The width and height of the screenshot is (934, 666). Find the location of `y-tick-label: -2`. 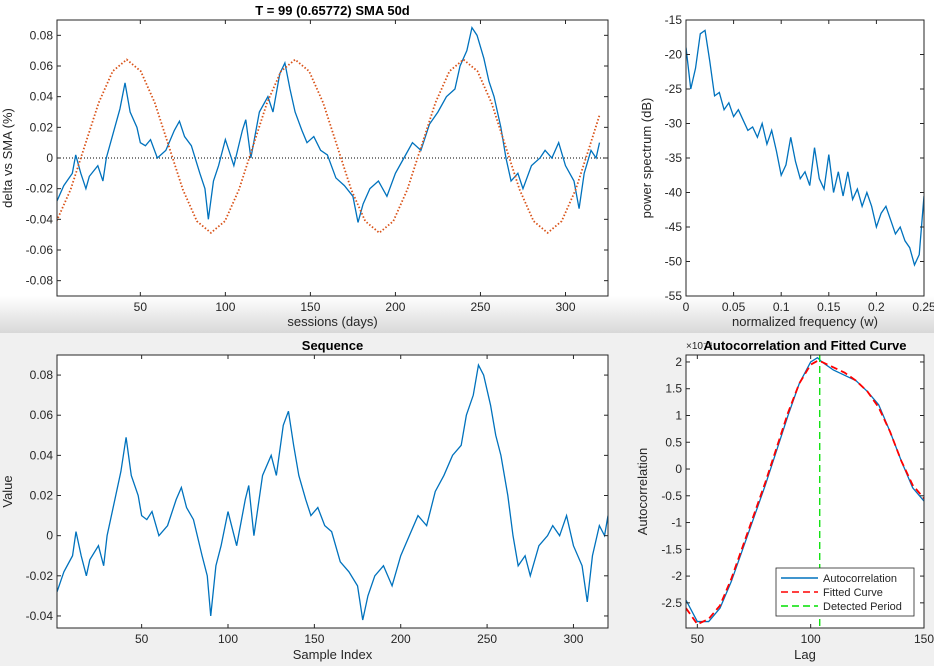

y-tick-label: -2 is located at coordinates (676, 576).